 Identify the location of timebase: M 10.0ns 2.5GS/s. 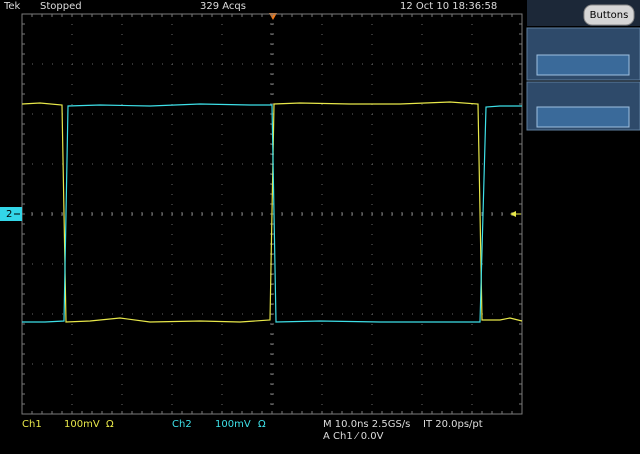
(366, 424).